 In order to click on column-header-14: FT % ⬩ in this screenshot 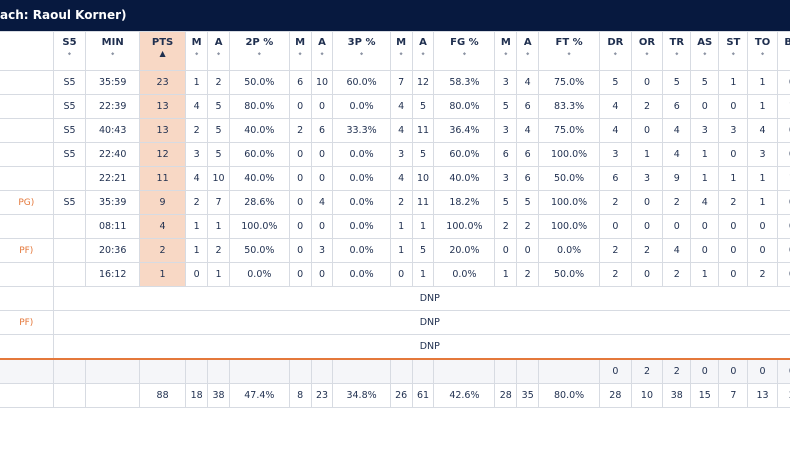, I will do `click(569, 51)`.